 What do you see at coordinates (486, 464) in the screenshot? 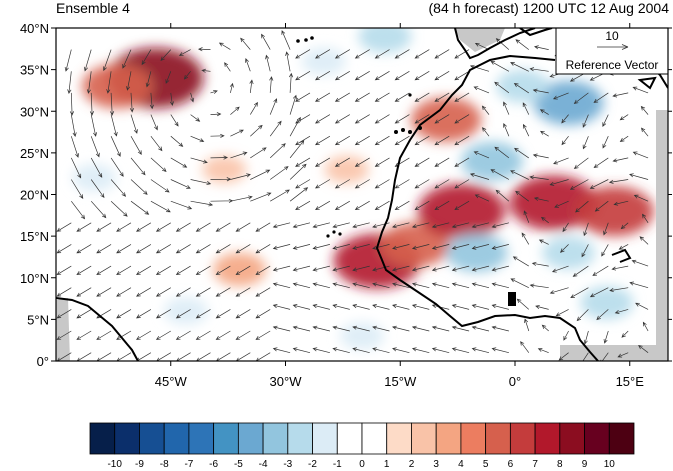
I see `colorbar-label: 5` at bounding box center [486, 464].